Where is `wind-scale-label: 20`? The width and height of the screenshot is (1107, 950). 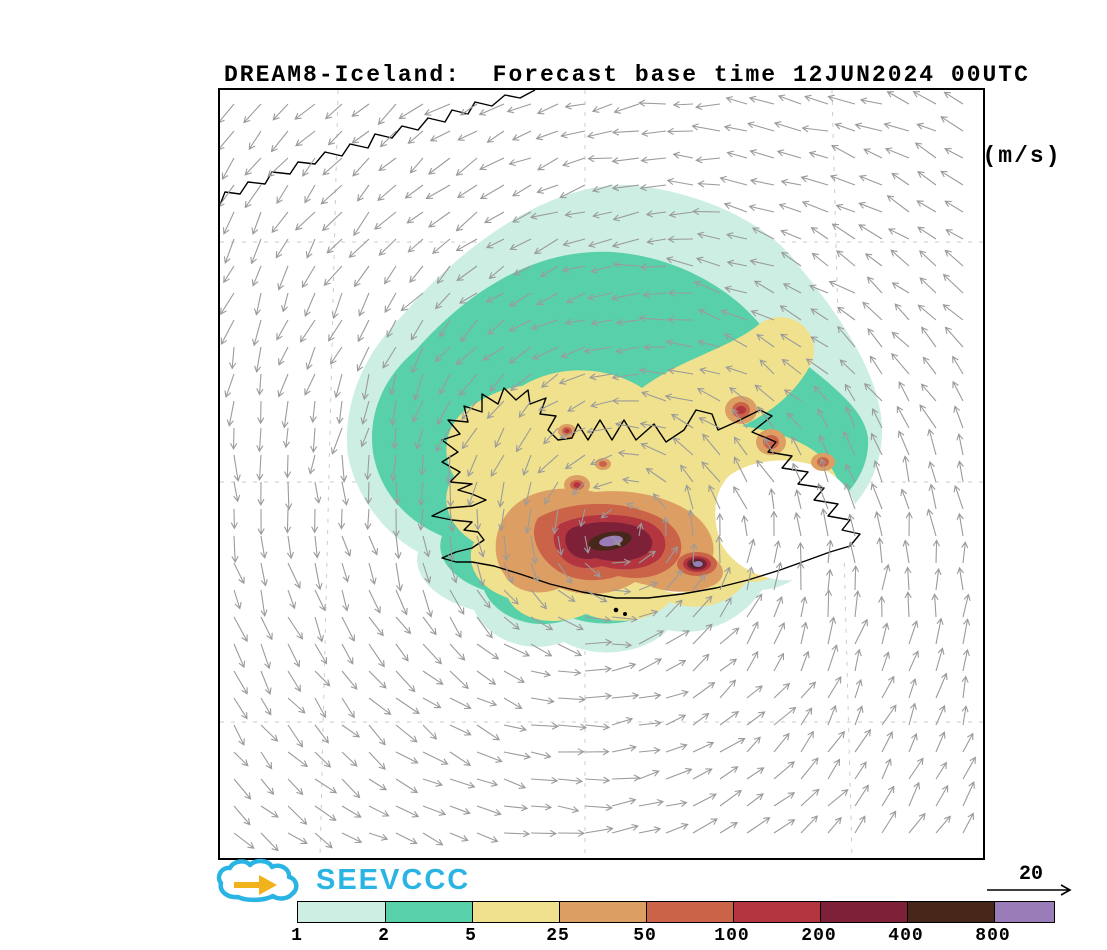
wind-scale-label: 20 is located at coordinates (1031, 874).